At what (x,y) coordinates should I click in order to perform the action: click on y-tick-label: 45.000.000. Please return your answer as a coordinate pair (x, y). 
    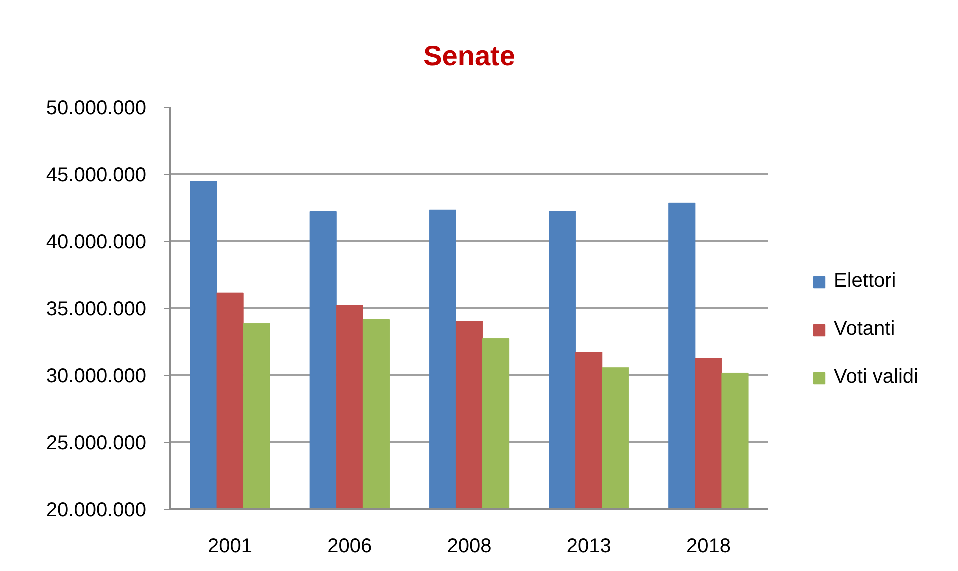
    Looking at the image, I should click on (96, 175).